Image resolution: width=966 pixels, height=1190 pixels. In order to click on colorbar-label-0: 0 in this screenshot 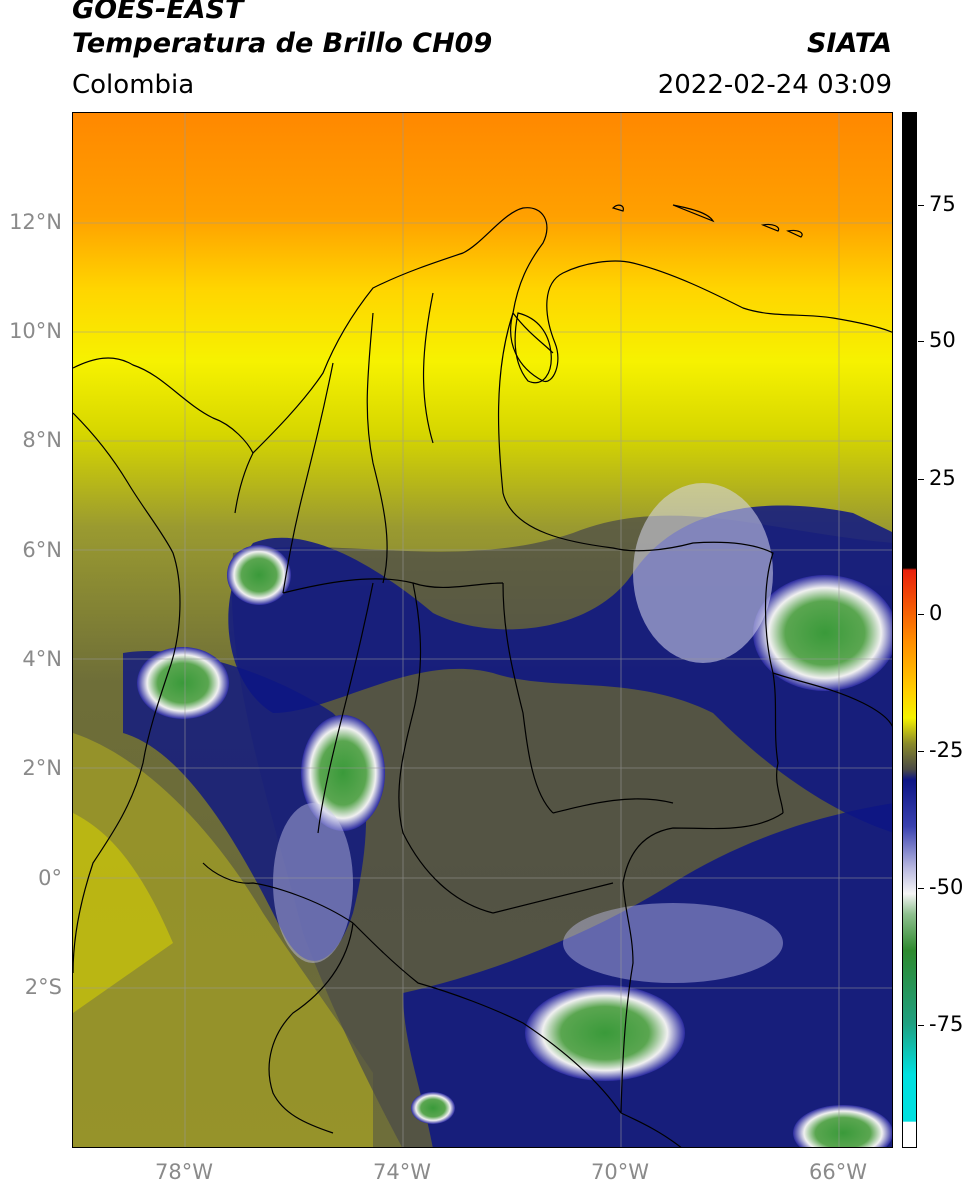, I will do `click(936, 613)`.